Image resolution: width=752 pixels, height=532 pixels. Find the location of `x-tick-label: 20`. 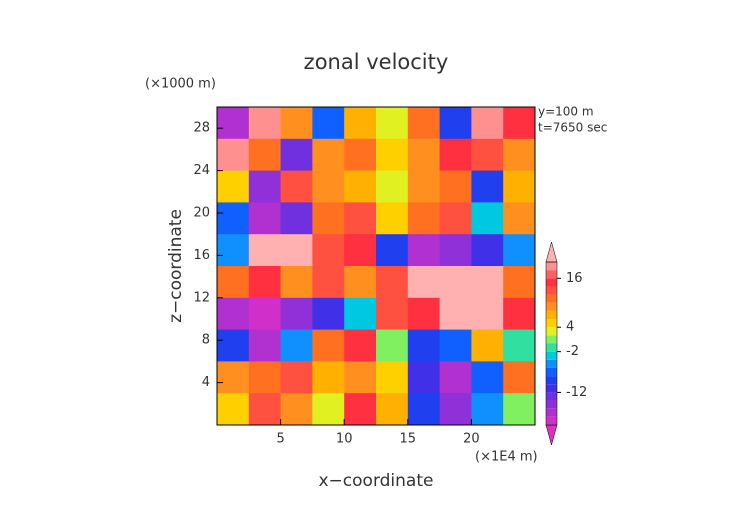

x-tick-label: 20 is located at coordinates (471, 439).